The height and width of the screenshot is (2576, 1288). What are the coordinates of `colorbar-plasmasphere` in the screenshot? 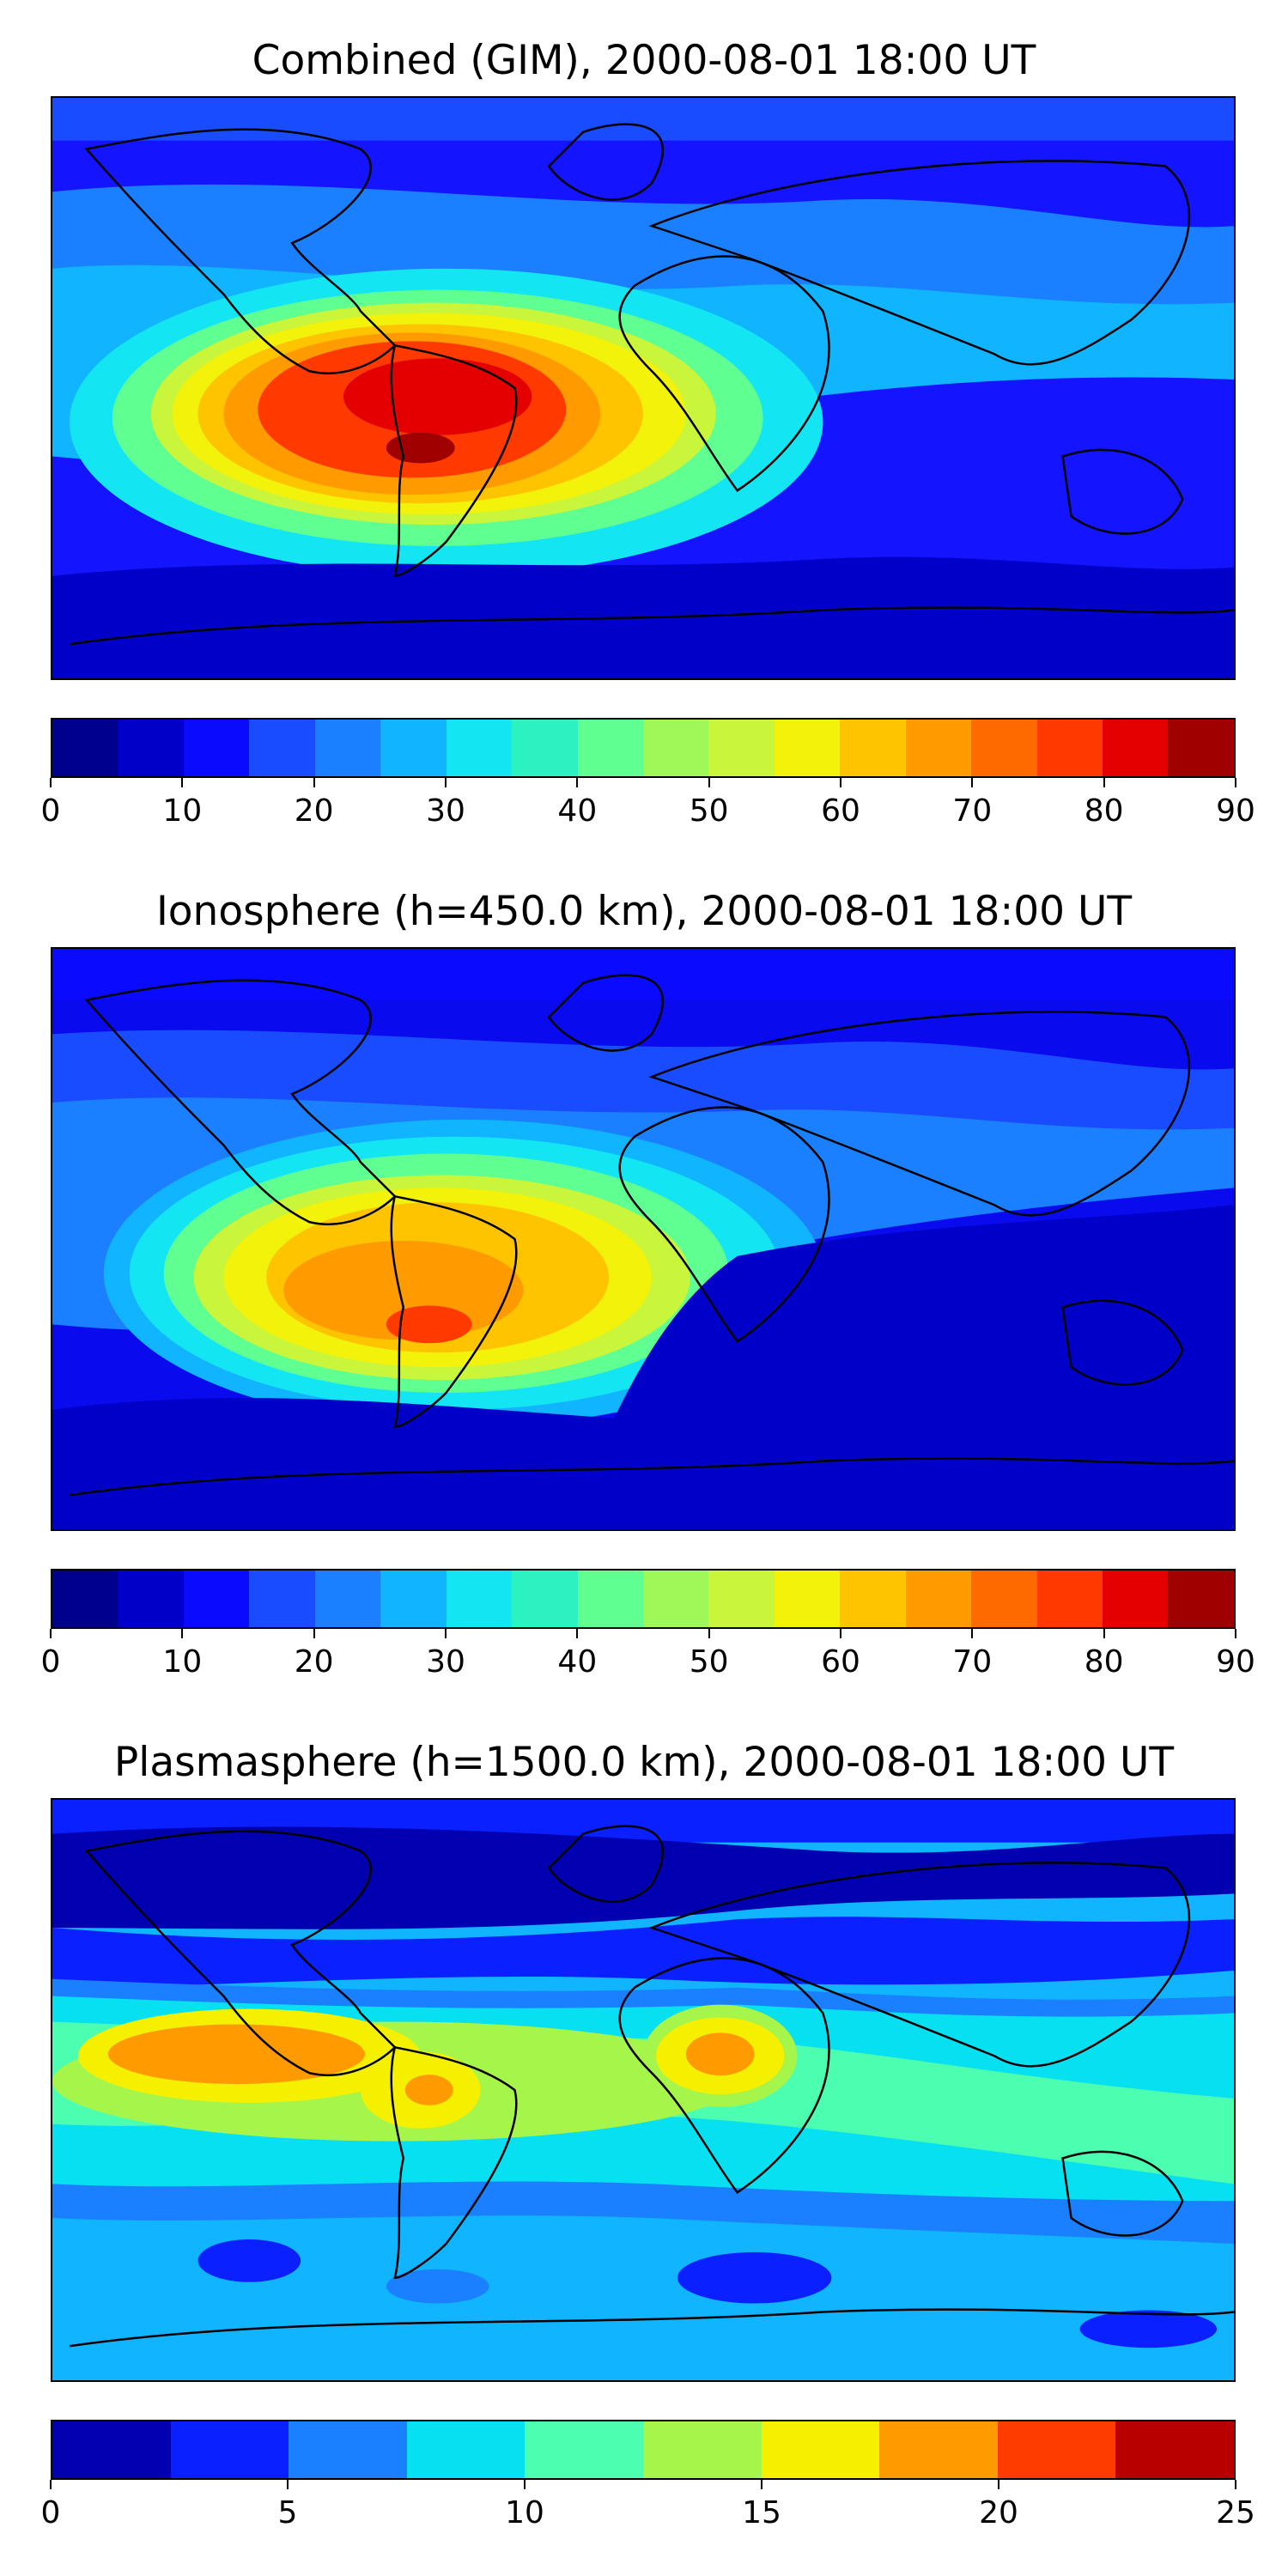 It's located at (643, 2450).